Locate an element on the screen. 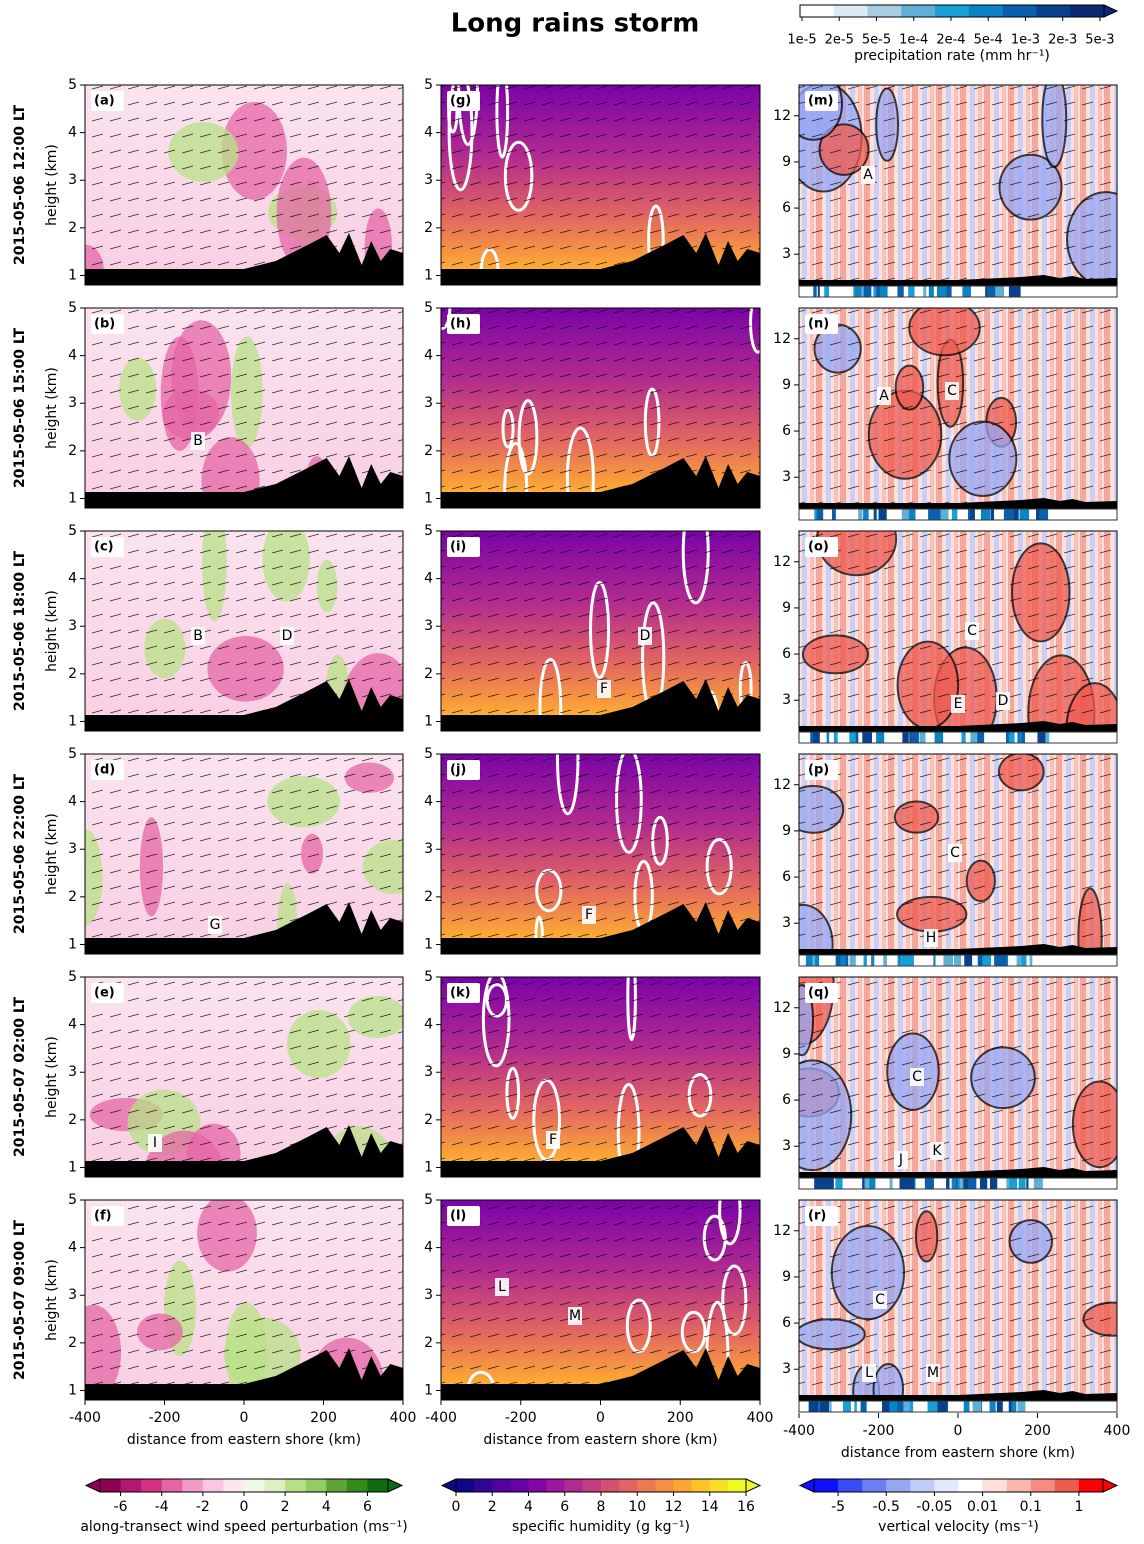  colorbar-tick-label: 4 is located at coordinates (326, 1507).